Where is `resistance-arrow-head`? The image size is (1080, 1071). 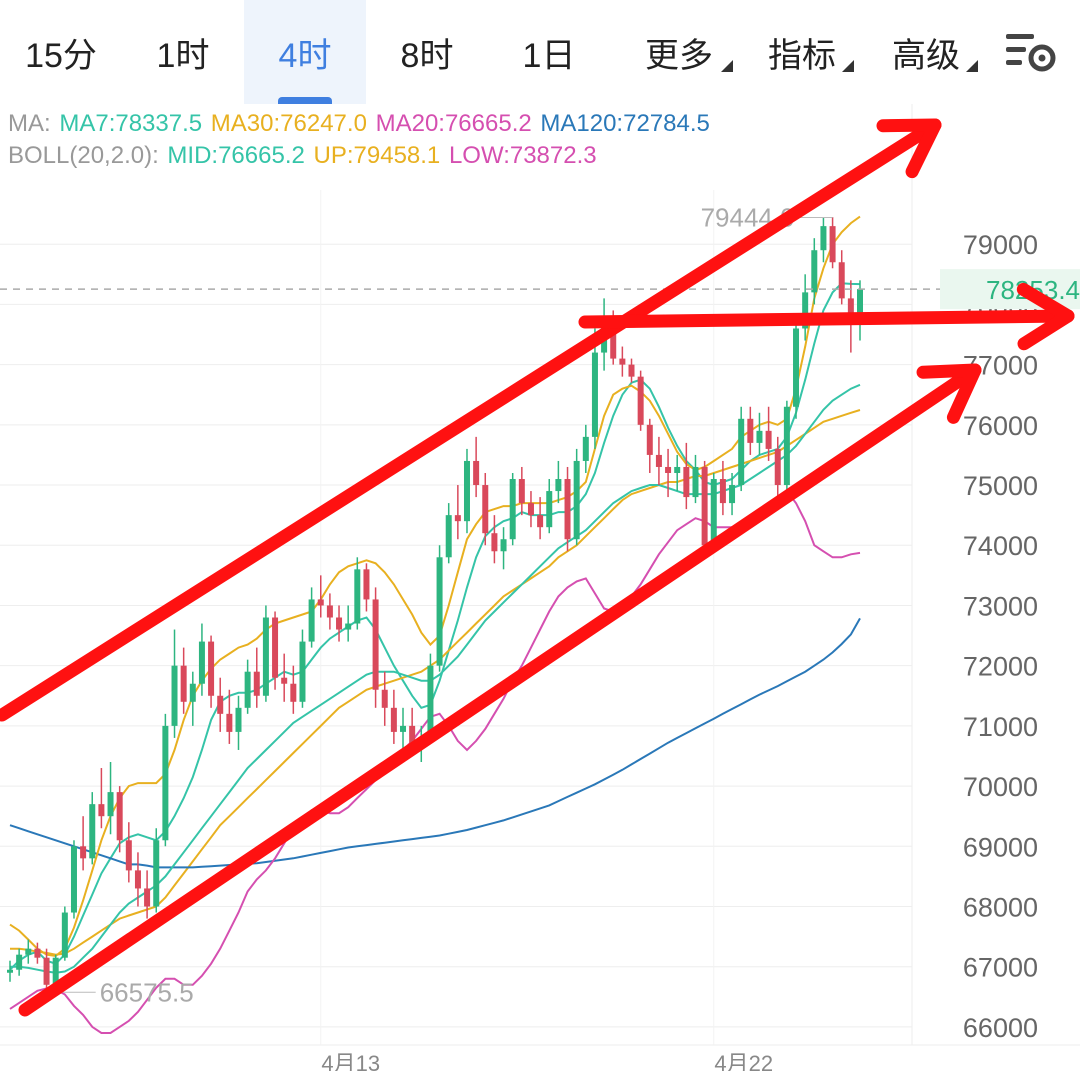
resistance-arrow-head is located at coordinates (1045, 316).